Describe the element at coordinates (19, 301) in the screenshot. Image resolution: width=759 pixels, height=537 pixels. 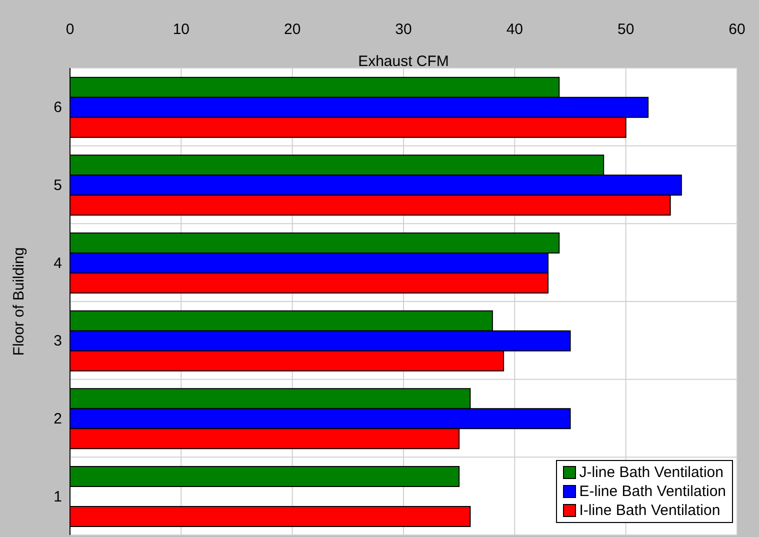
I see `y-axis-title: Floor of Building` at that location.